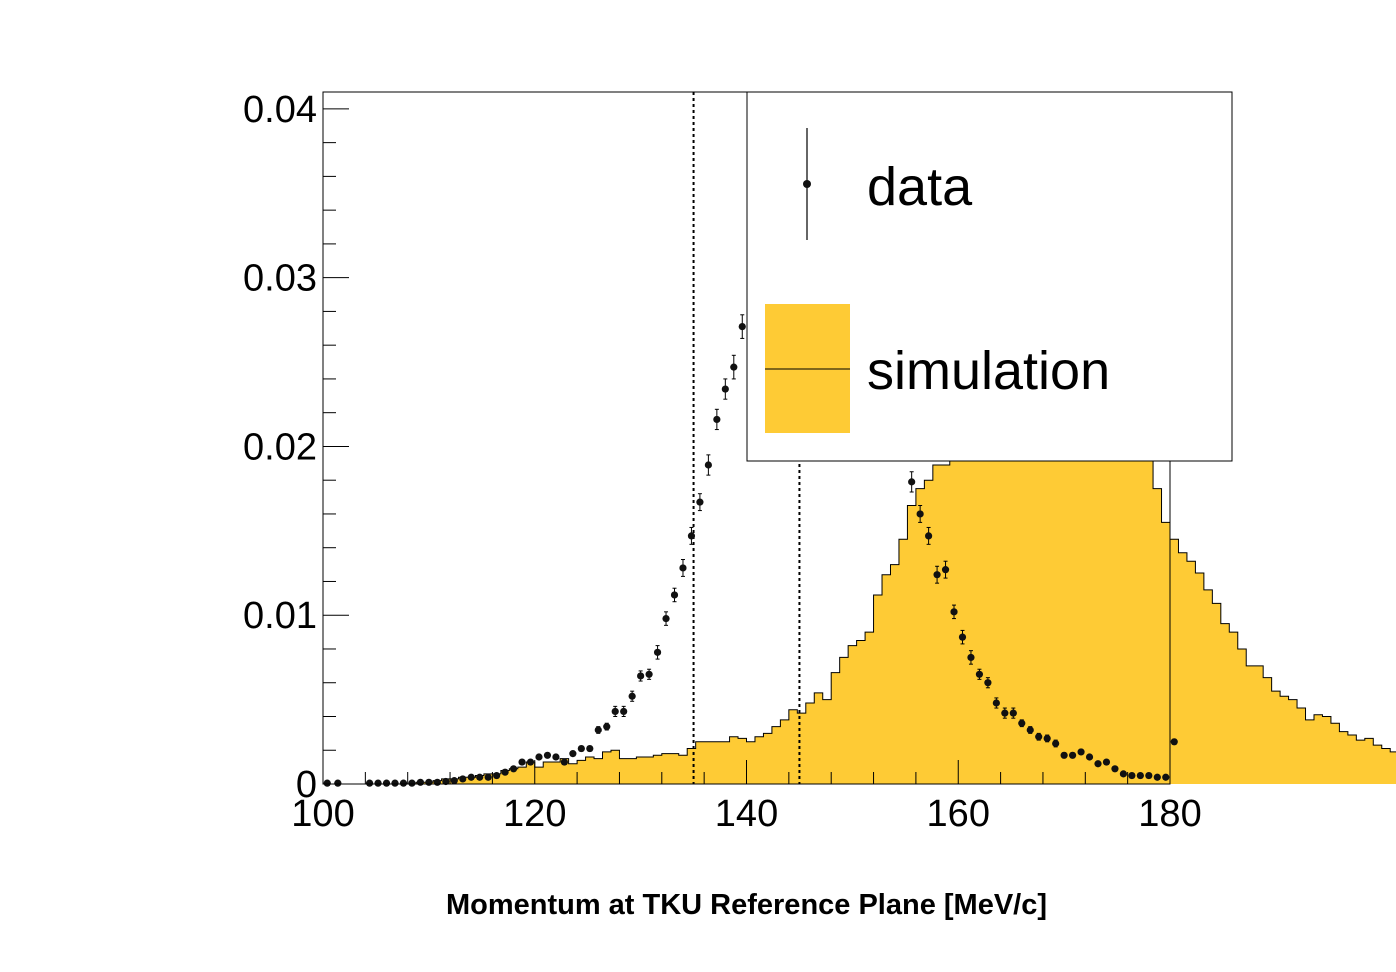  Describe the element at coordinates (280, 447) in the screenshot. I see `y-tick-label: 0.02` at that location.